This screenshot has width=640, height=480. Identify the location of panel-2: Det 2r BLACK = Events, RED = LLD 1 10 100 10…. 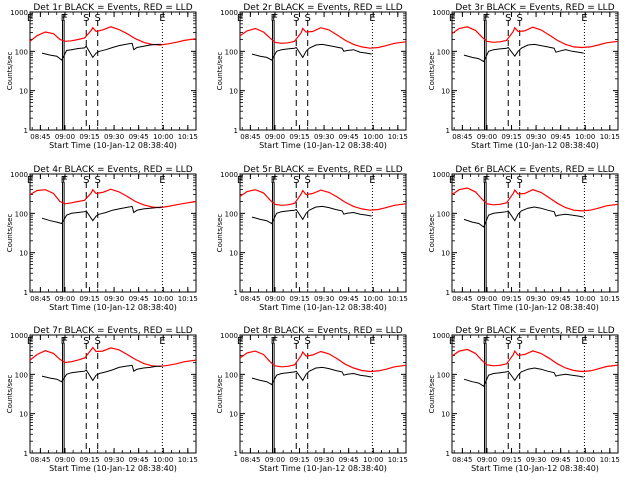
(312, 76).